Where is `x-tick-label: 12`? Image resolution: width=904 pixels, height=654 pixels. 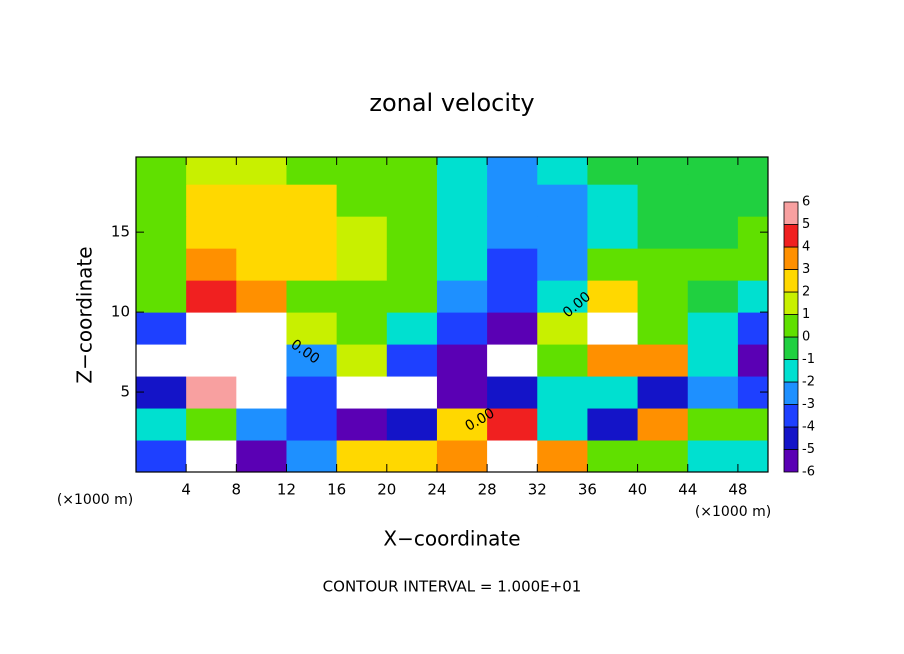
x-tick-label: 12 is located at coordinates (286, 490).